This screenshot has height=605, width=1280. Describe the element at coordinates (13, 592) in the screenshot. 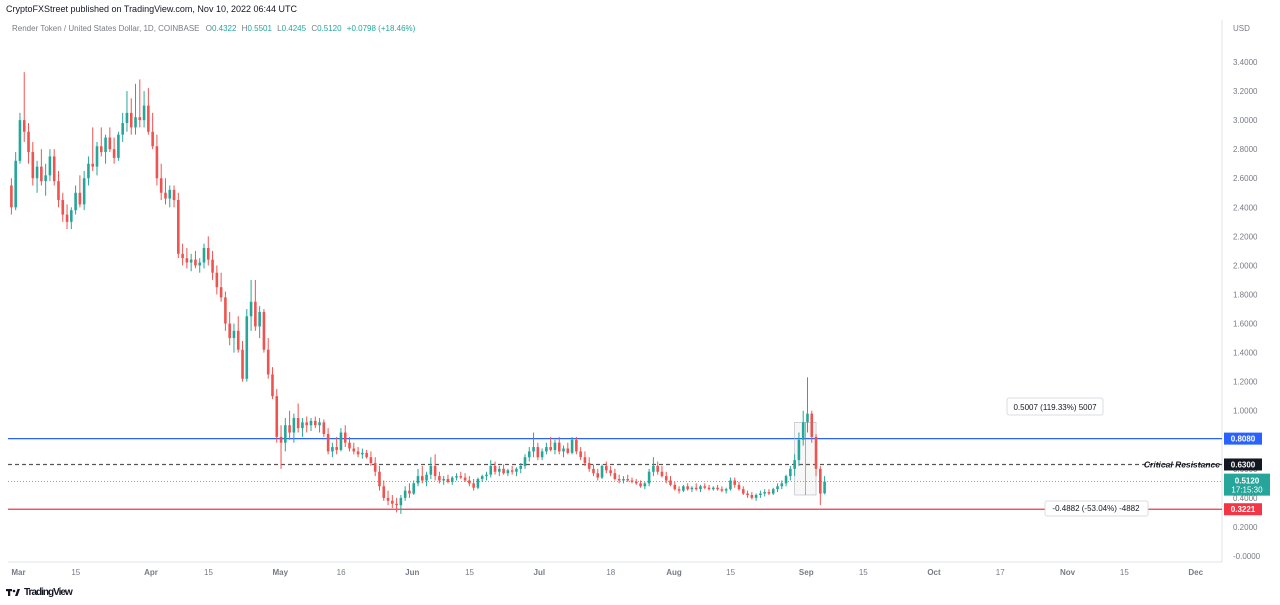

I see `tradingview-logo-icon` at that location.